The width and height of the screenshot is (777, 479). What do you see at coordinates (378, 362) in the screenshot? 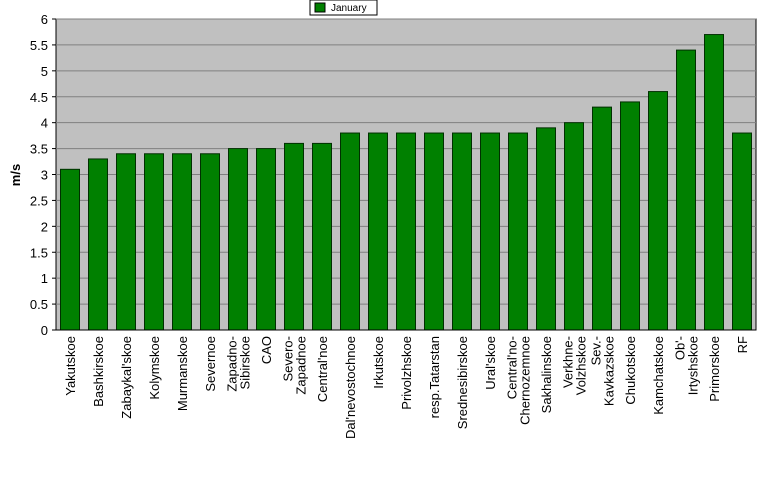
I see `x-tick-label: Irkutskoe` at bounding box center [378, 362].